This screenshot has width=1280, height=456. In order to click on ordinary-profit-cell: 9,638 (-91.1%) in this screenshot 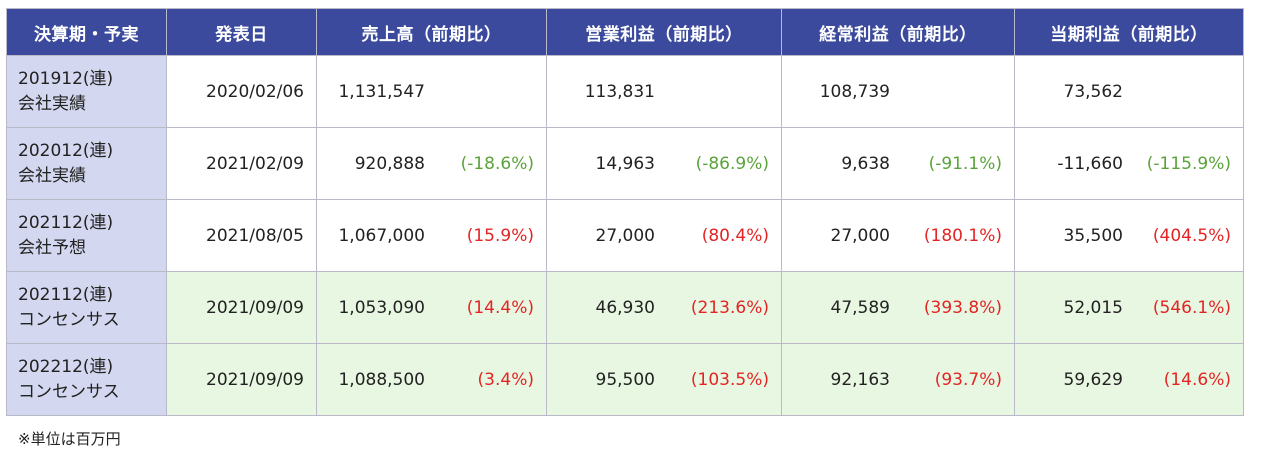, I will do `click(898, 163)`.